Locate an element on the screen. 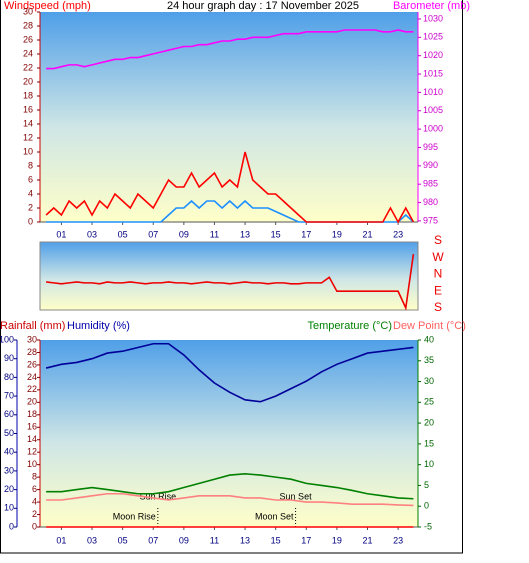  plot-area is located at coordinates (229, 276).